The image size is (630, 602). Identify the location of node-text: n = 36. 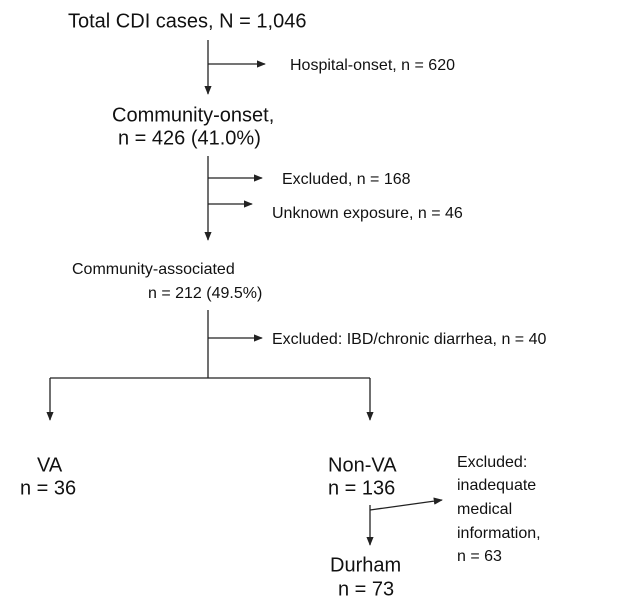
(48, 488).